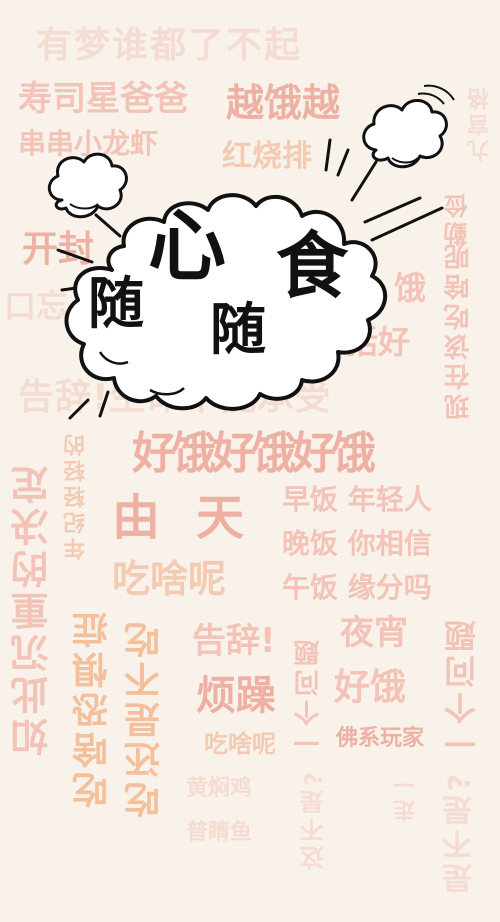  What do you see at coordinates (254, 453) in the screenshot?
I see `watermark-row: 好饿好饿好饿` at bounding box center [254, 453].